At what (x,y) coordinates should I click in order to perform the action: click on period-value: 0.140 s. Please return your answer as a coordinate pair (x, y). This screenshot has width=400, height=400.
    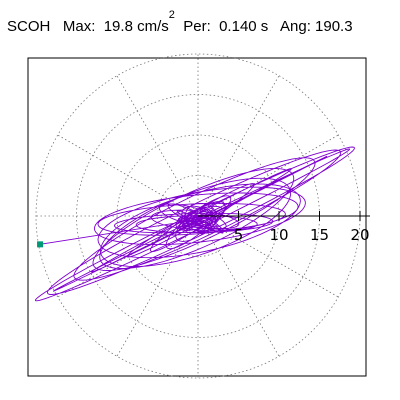
    Looking at the image, I should click on (244, 26).